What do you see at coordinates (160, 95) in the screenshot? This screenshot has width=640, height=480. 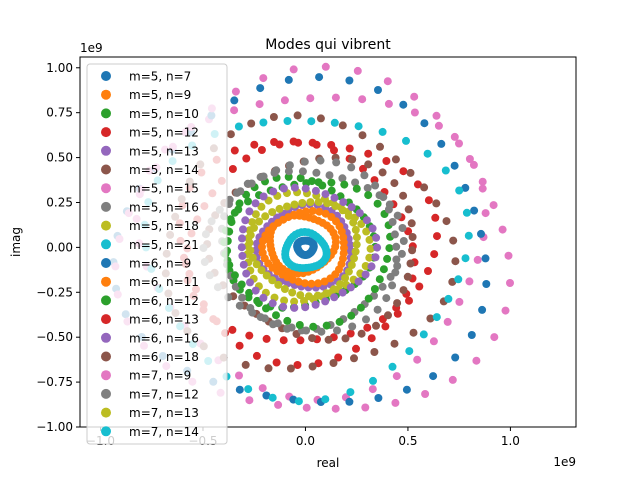 I see `legend-entry: m=5, n=9` at bounding box center [160, 95].